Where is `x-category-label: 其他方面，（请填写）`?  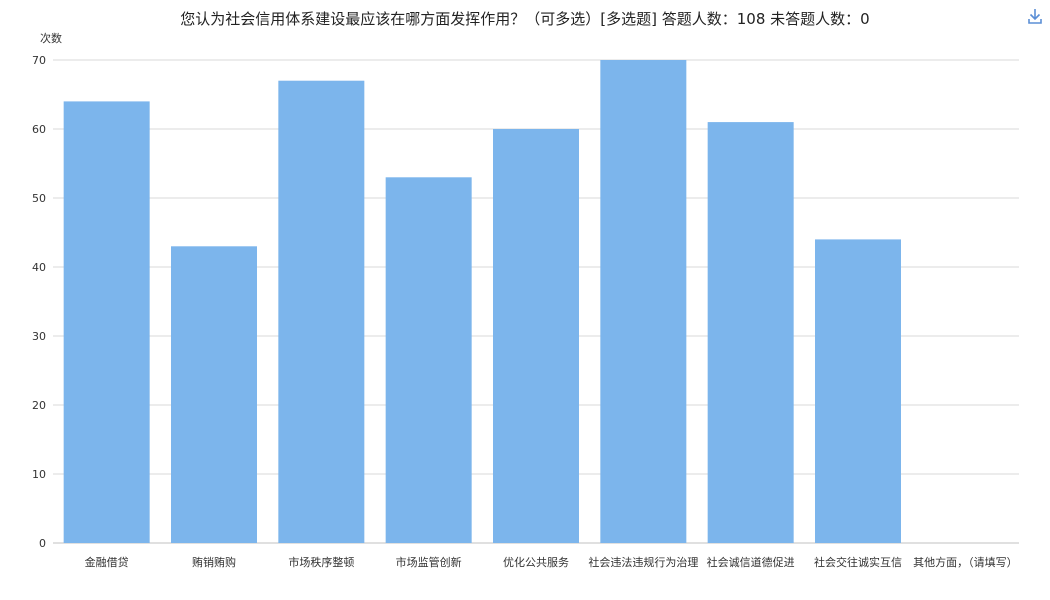 x-category-label: 其他方面，（请填写） is located at coordinates (965, 562).